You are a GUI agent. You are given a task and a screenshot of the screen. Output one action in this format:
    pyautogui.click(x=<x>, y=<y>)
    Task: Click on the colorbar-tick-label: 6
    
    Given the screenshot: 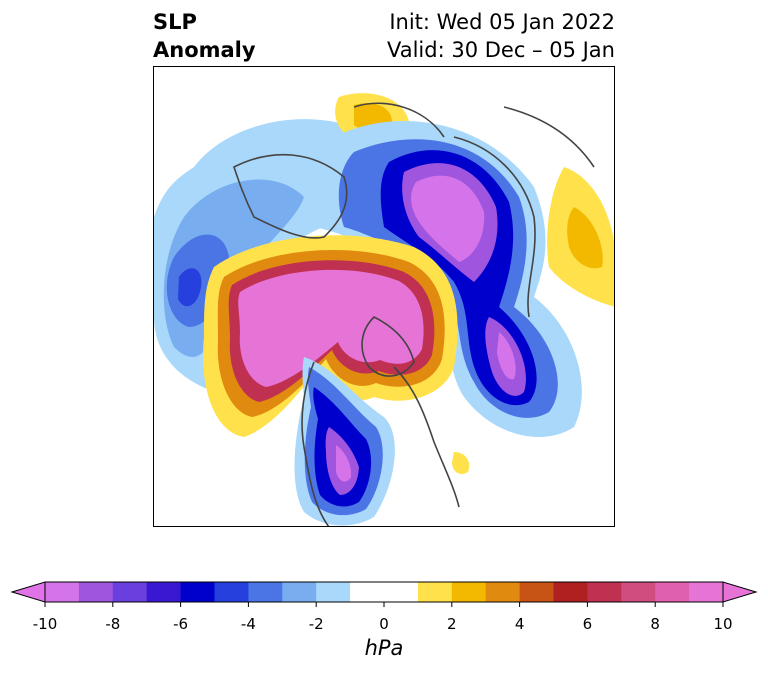 What is the action you would take?
    pyautogui.click(x=587, y=624)
    